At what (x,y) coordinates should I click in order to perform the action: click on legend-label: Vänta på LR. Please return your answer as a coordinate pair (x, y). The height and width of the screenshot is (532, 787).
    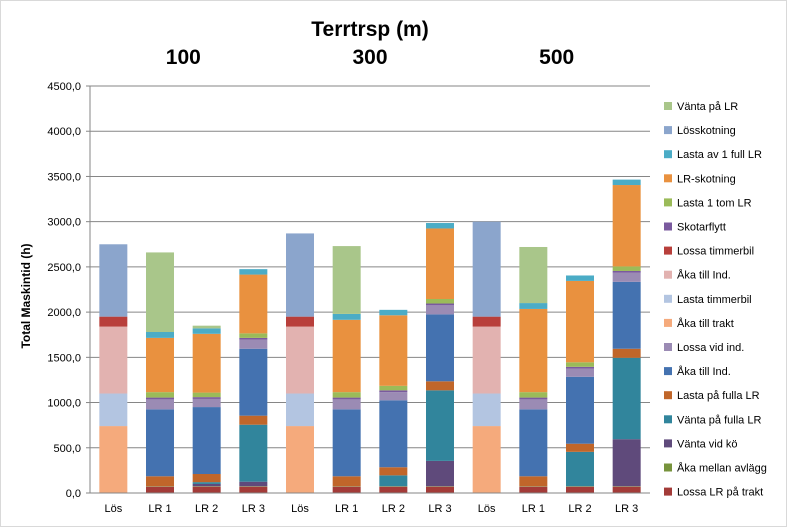
    Looking at the image, I should click on (707, 107).